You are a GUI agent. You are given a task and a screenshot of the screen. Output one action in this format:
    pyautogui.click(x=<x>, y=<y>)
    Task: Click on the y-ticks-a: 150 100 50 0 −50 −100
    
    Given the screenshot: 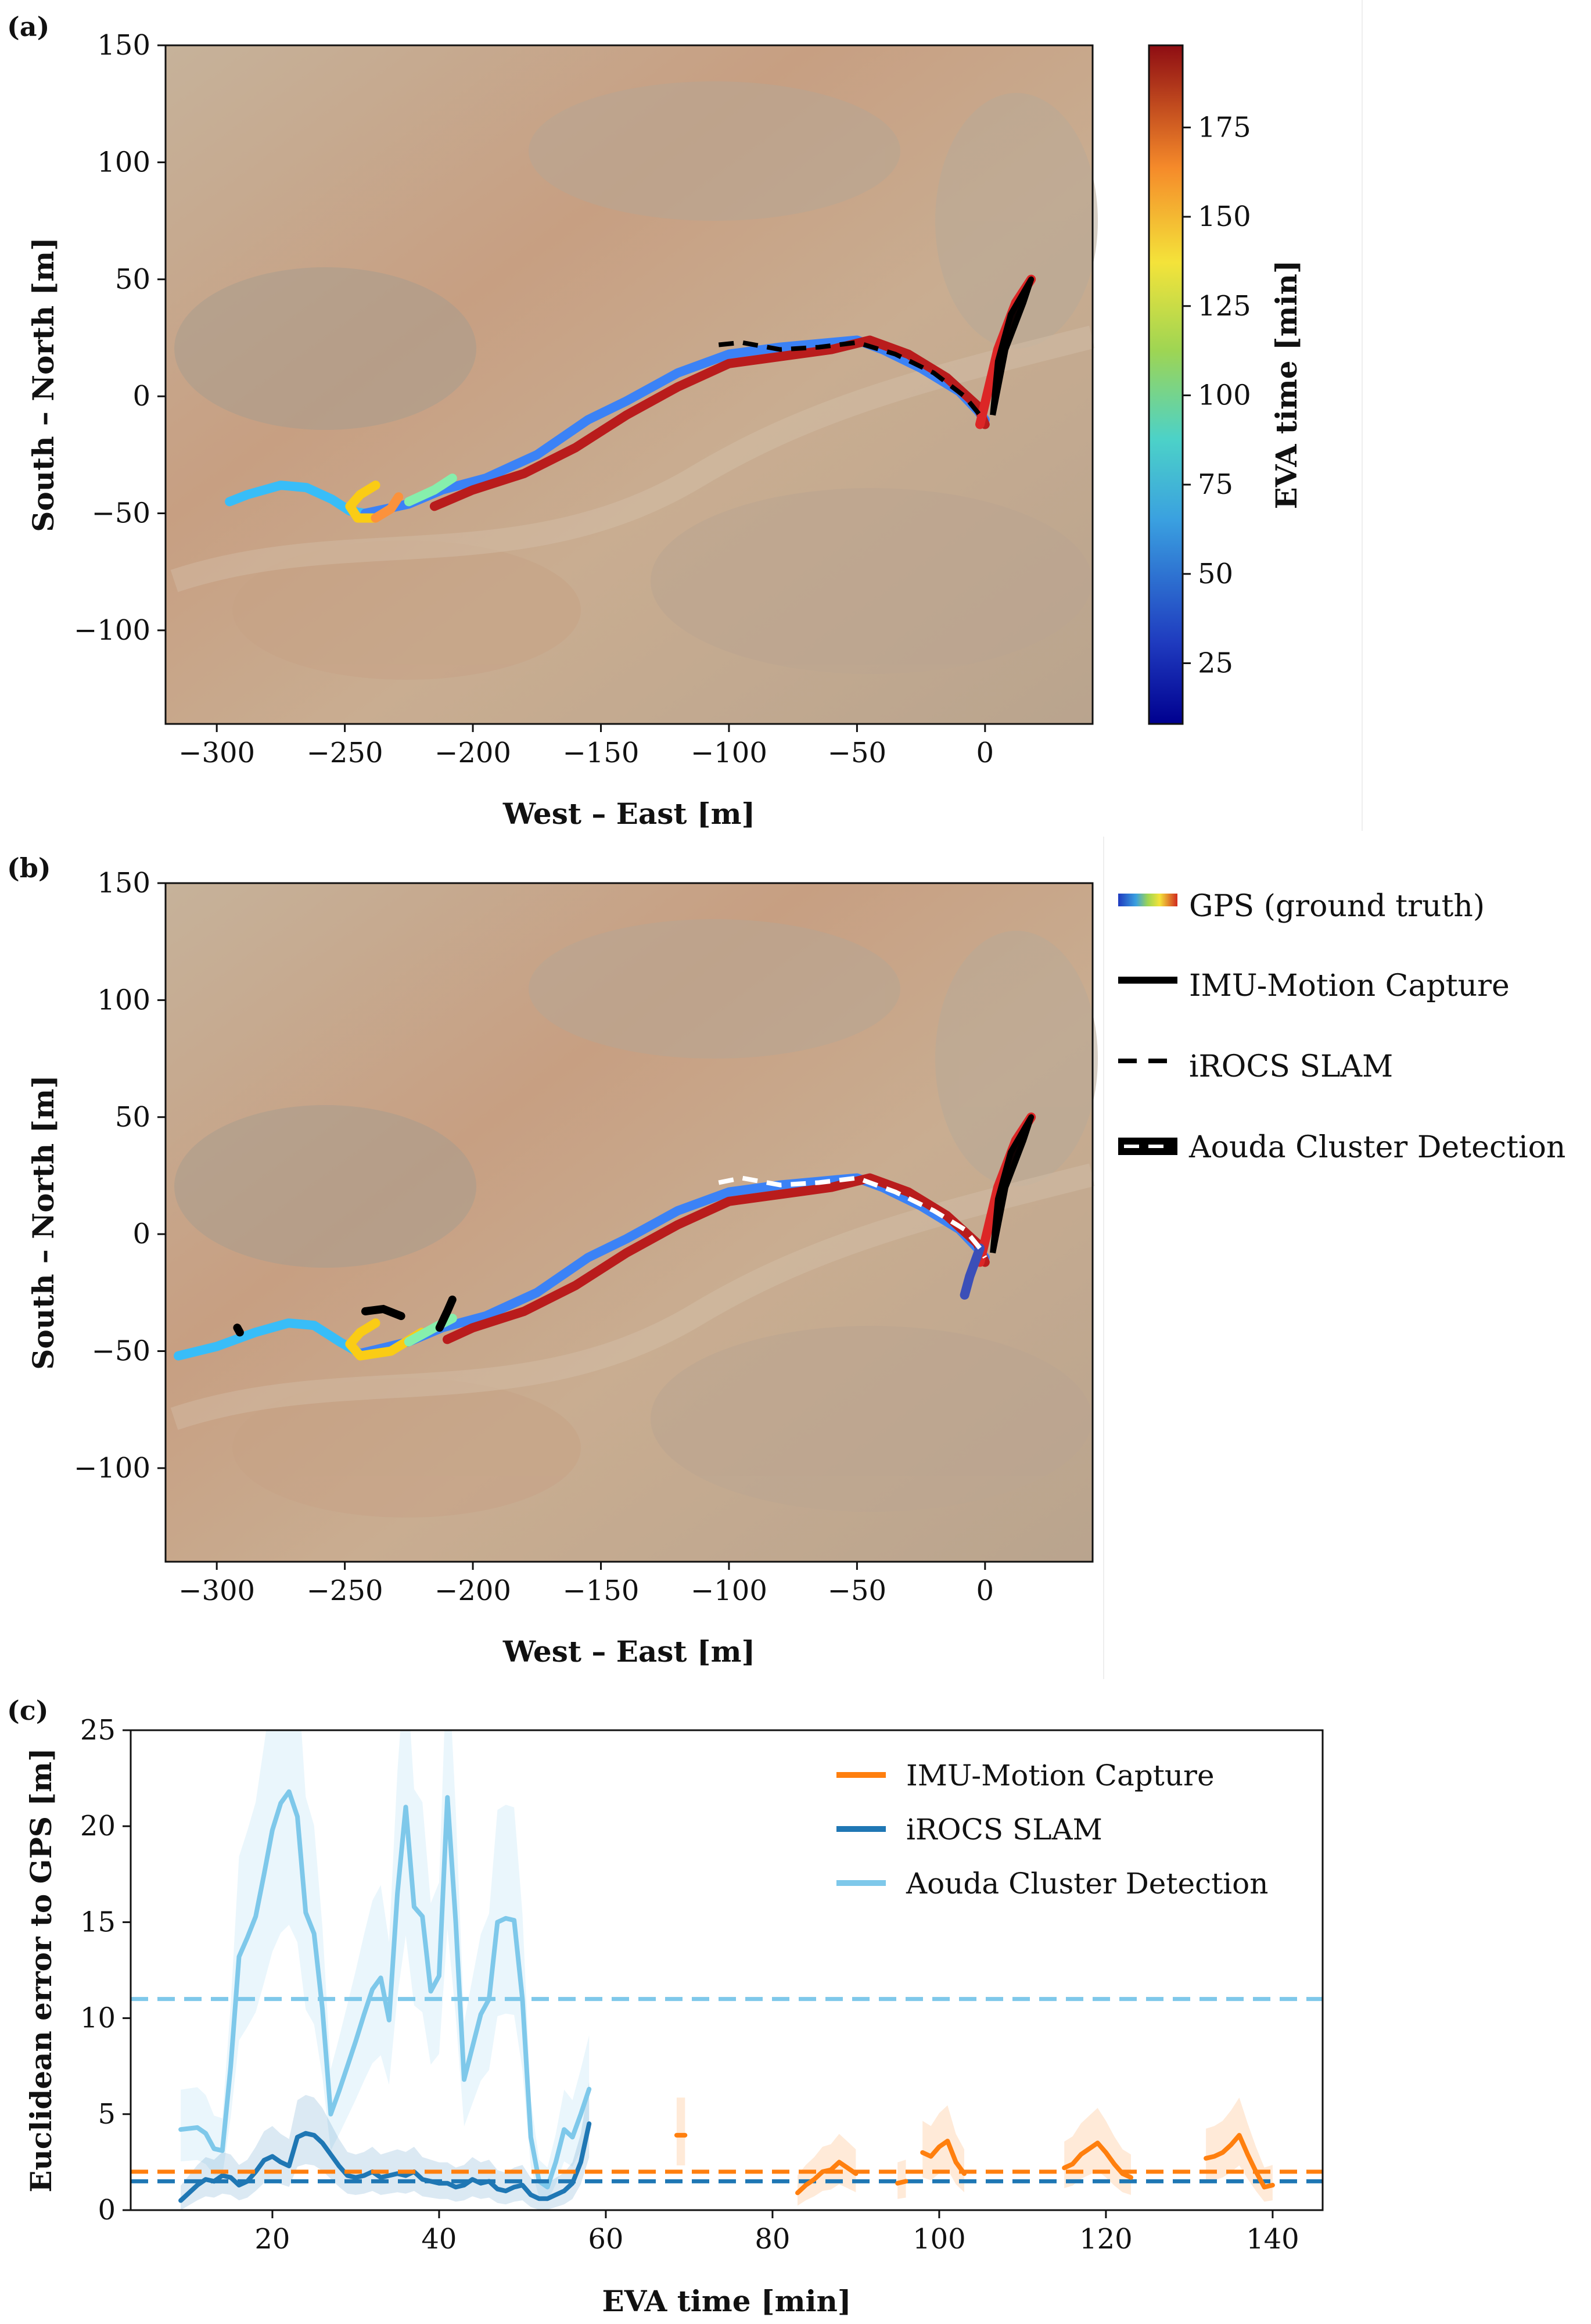 What is the action you would take?
    pyautogui.click(x=120, y=338)
    